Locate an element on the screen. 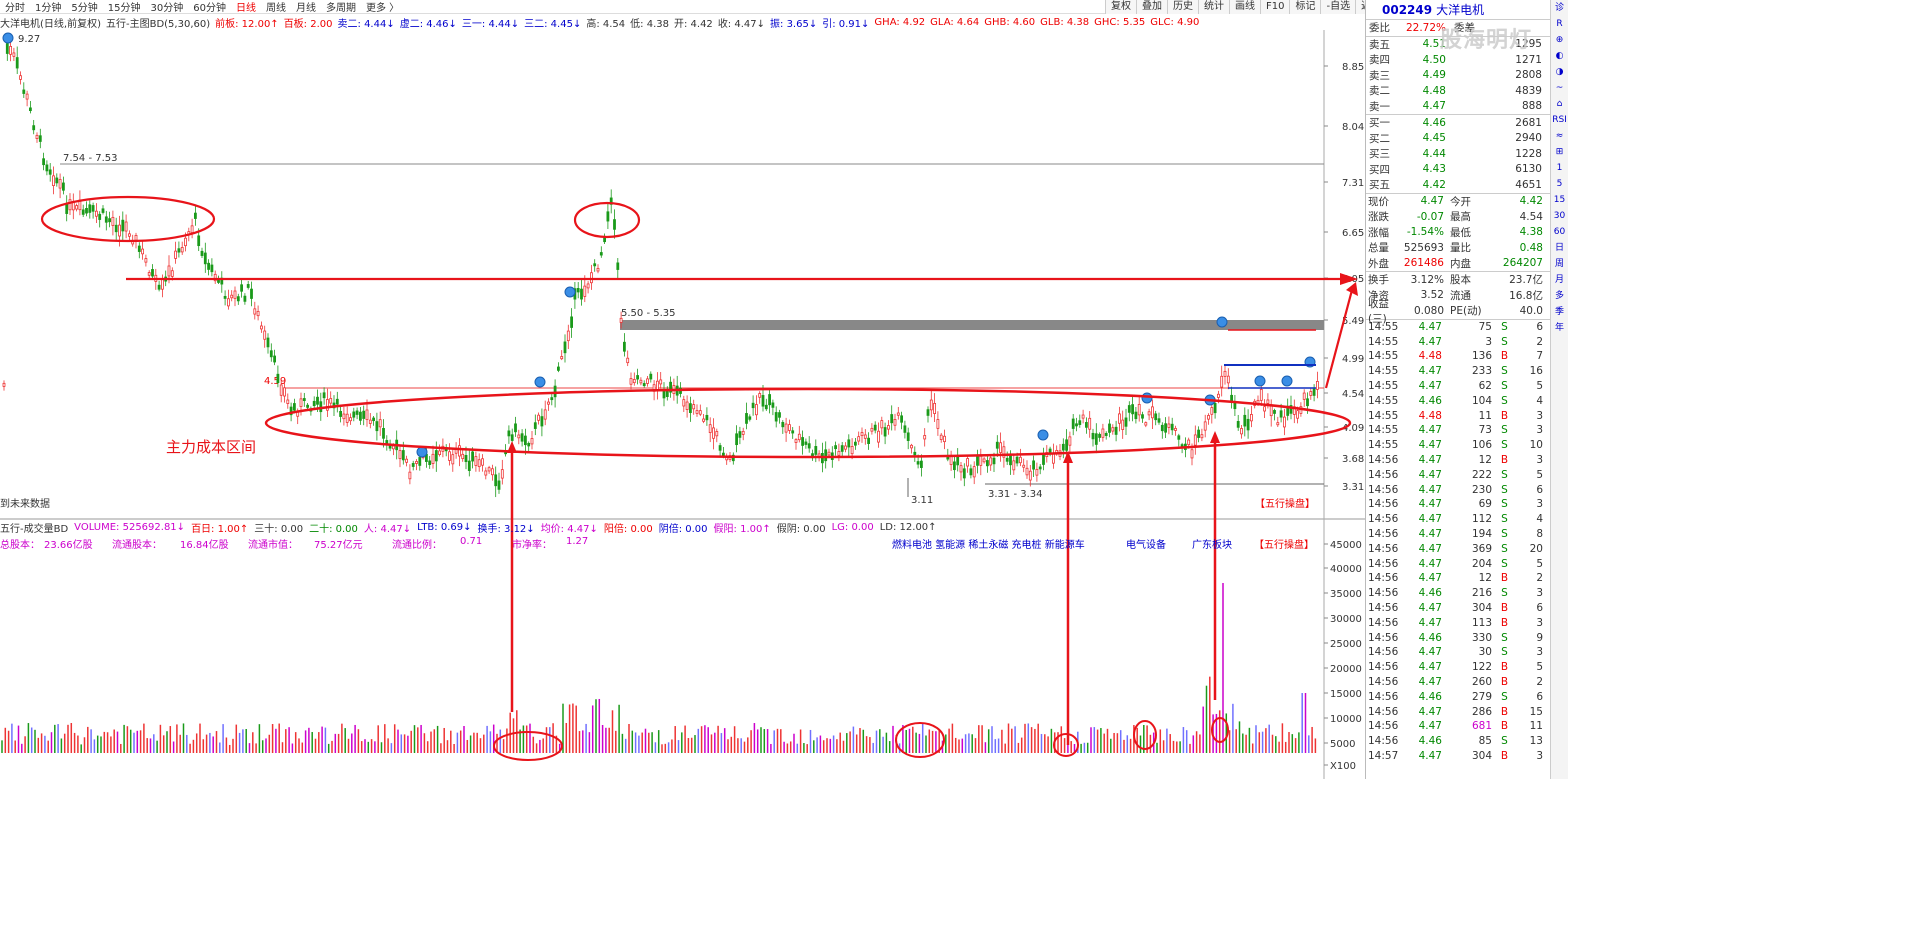 Image resolution: width=1908 pixels, height=948 pixels. tick-volume: 233 is located at coordinates (1481, 371).